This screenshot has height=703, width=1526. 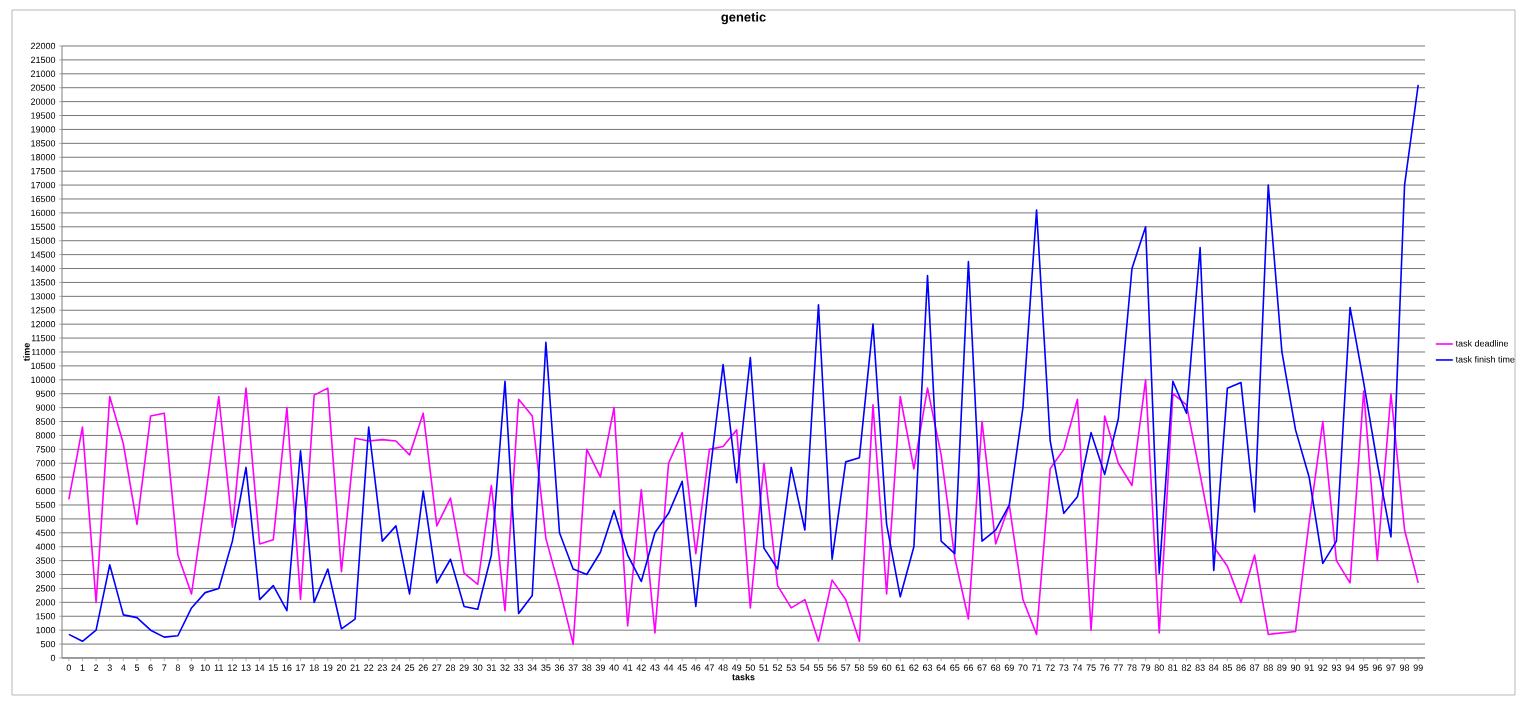 What do you see at coordinates (450, 667) in the screenshot?
I see `x-tick-label: 28` at bounding box center [450, 667].